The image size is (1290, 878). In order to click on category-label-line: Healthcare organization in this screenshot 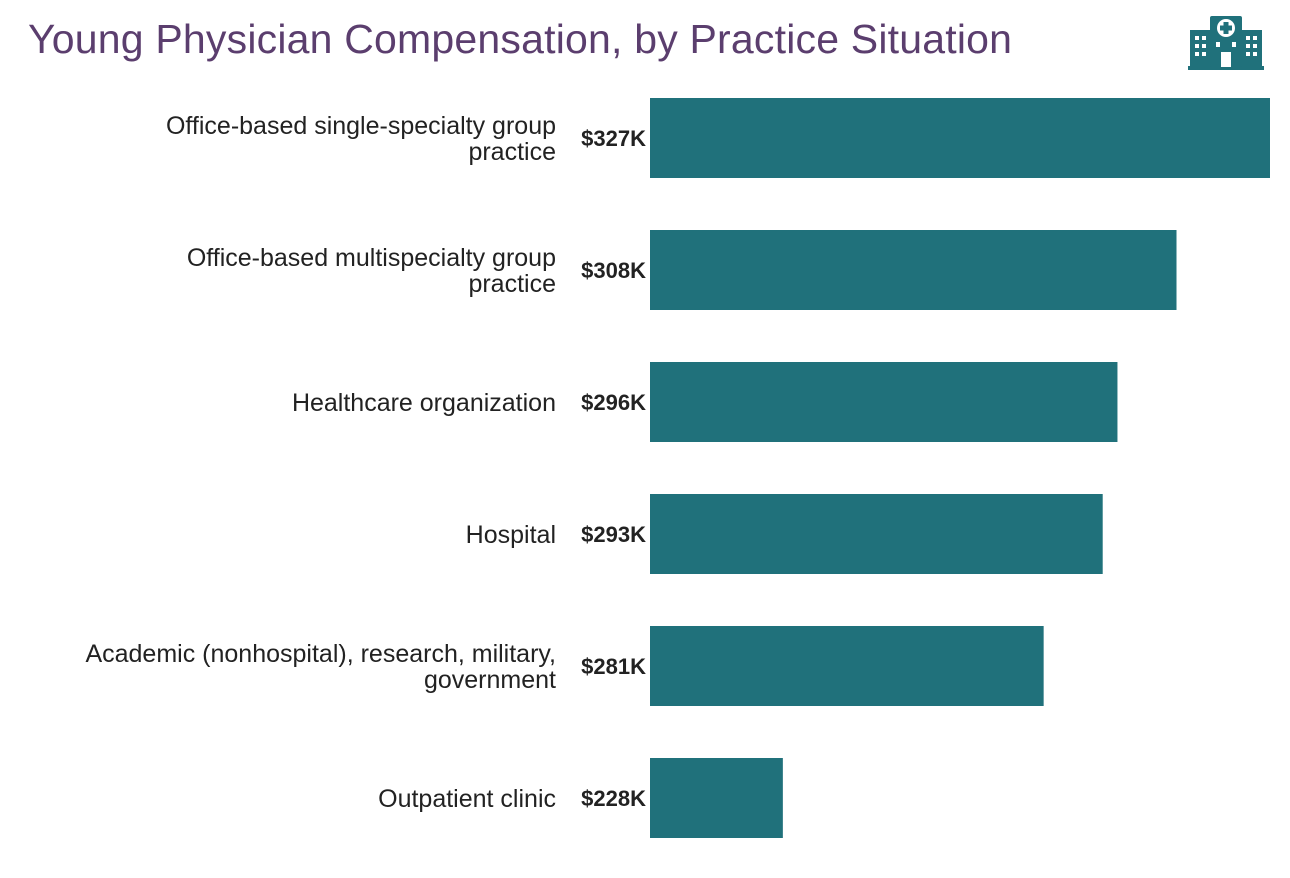, I will do `click(424, 403)`.